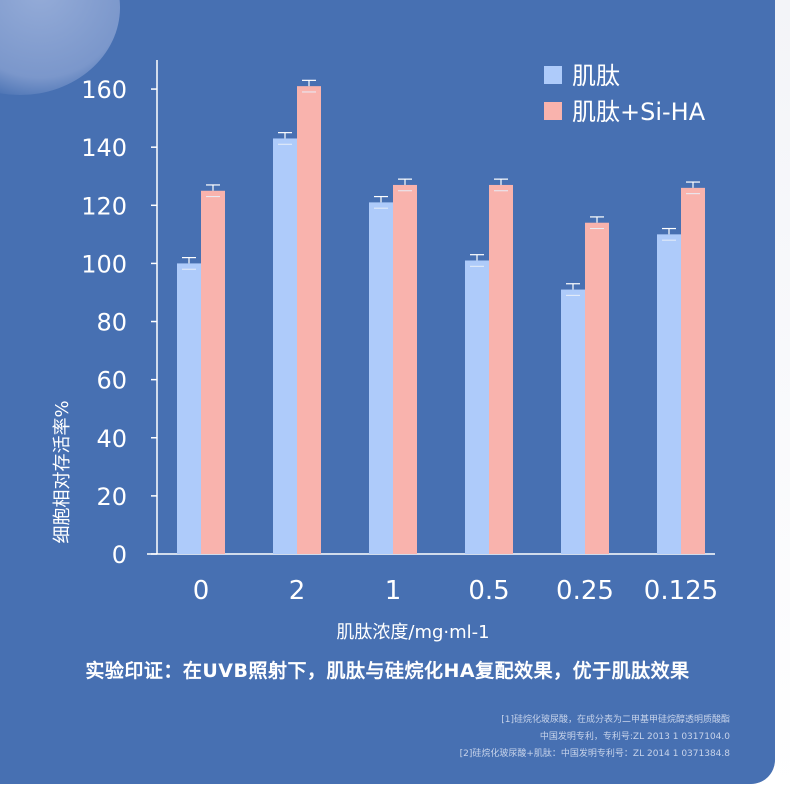 Image resolution: width=790 pixels, height=794 pixels. I want to click on y-axis-title: 细胞相对存活率%, so click(62, 471).